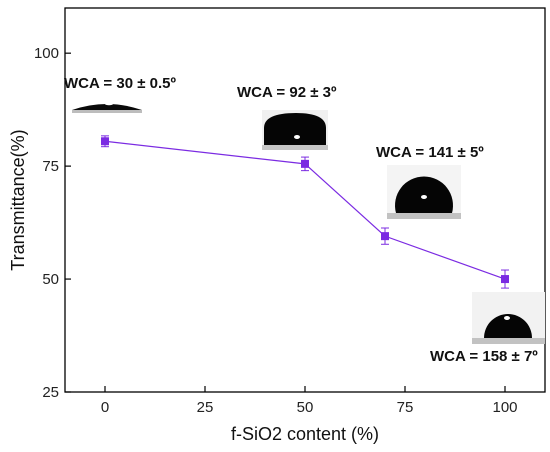  I want to click on x-tick-label: 0, so click(105, 407).